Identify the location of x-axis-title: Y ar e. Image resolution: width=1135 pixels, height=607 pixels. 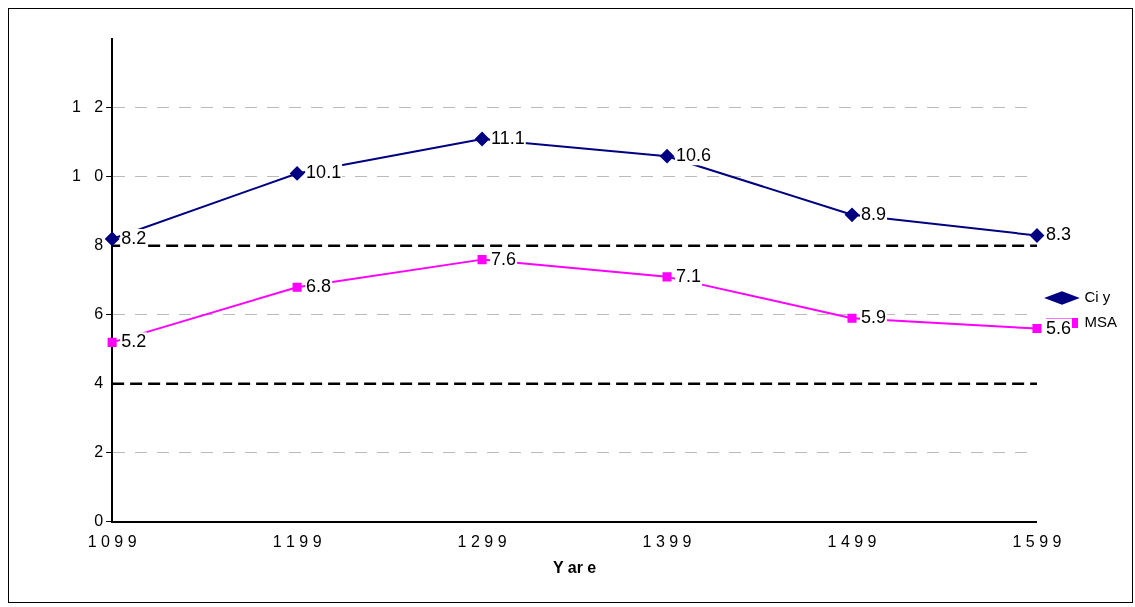
(574, 567).